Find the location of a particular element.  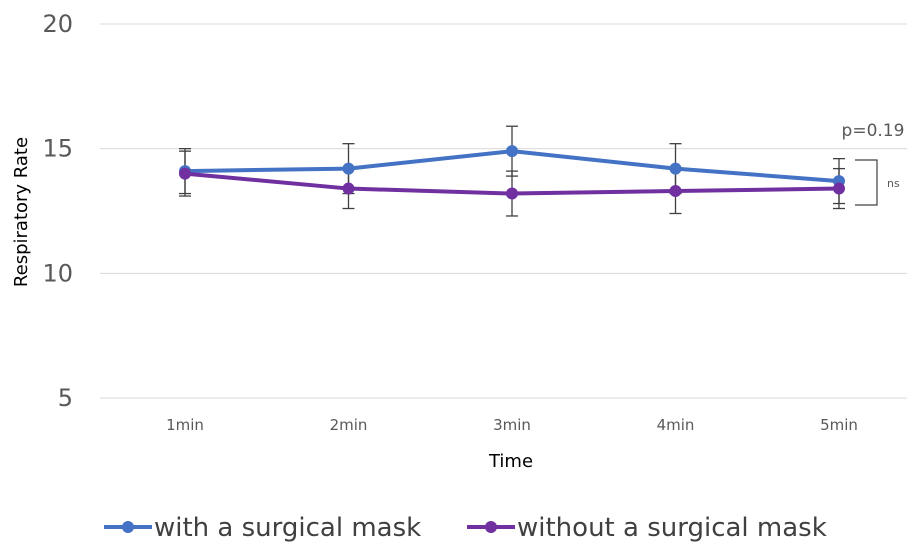

series-points is located at coordinates (512, 172).